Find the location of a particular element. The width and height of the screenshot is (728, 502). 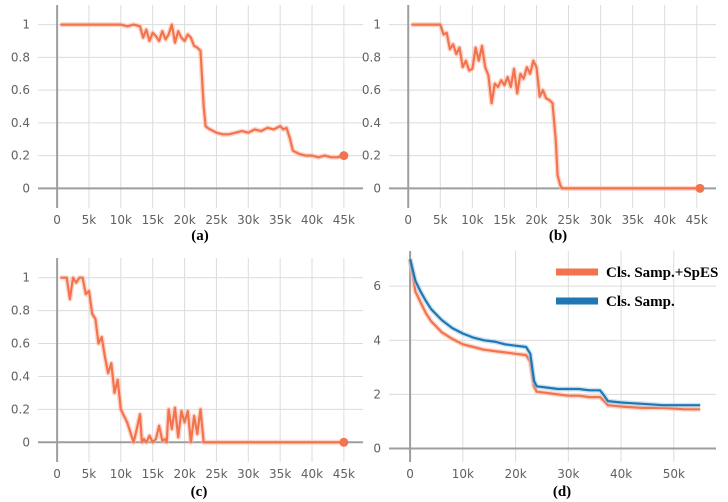

legend-label: Cls. Samp. is located at coordinates (640, 302).